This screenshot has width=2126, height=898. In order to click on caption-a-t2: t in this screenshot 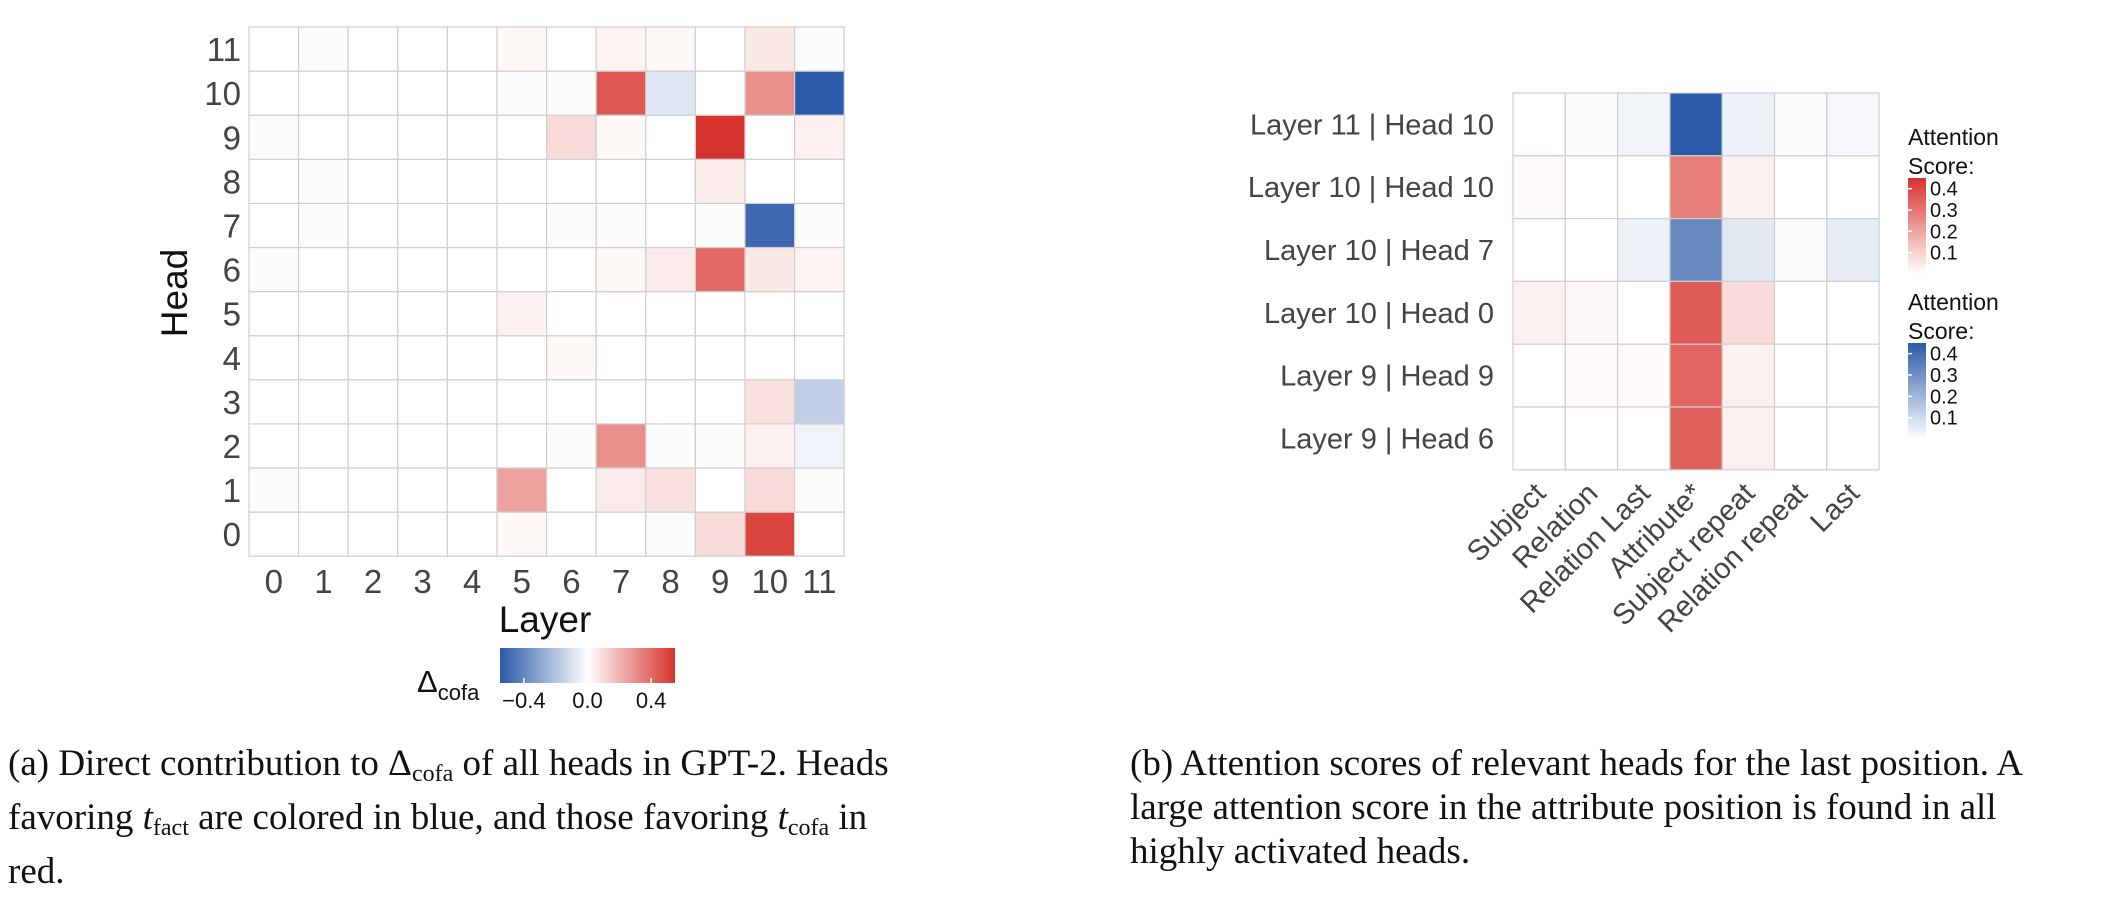, I will do `click(782, 817)`.